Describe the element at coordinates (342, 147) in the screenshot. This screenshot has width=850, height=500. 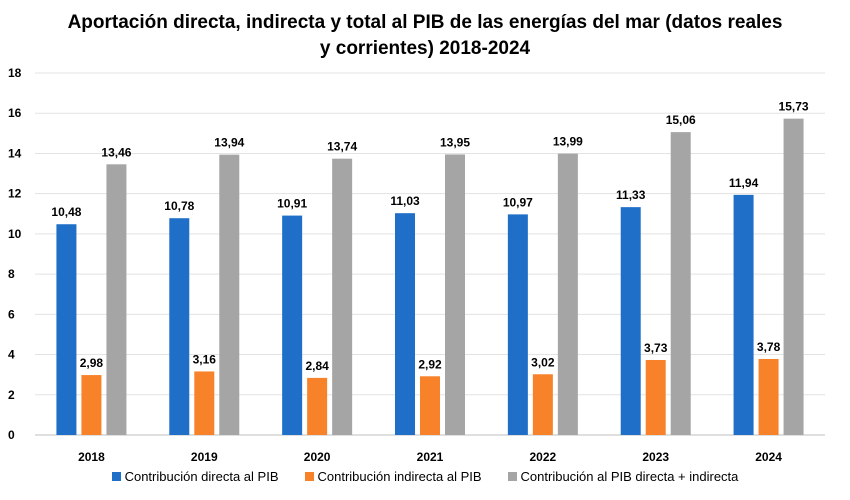
I see `data-label: 13,74` at that location.